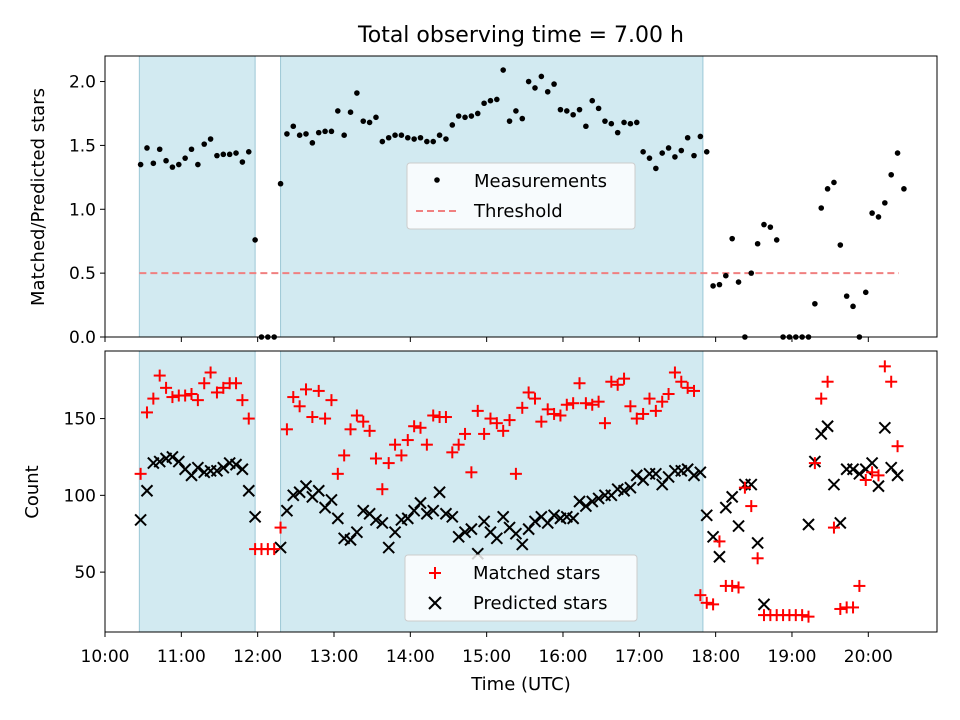 The height and width of the screenshot is (720, 960). Describe the element at coordinates (410, 657) in the screenshot. I see `x-tick-label: 14:00` at that location.